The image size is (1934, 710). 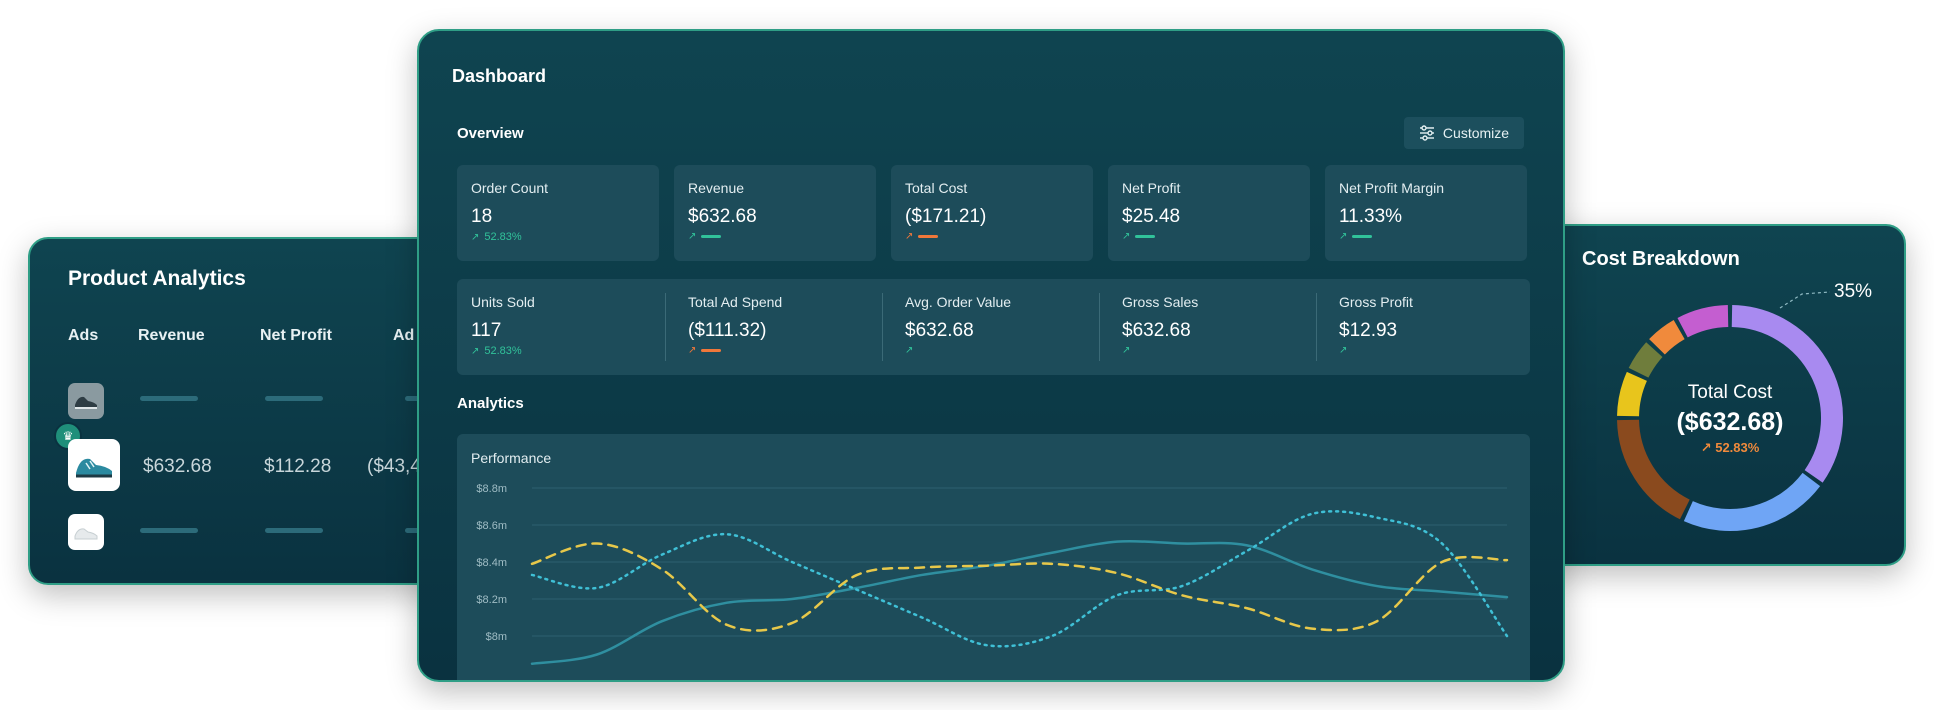 I want to click on card-value: 18, so click(x=482, y=216).